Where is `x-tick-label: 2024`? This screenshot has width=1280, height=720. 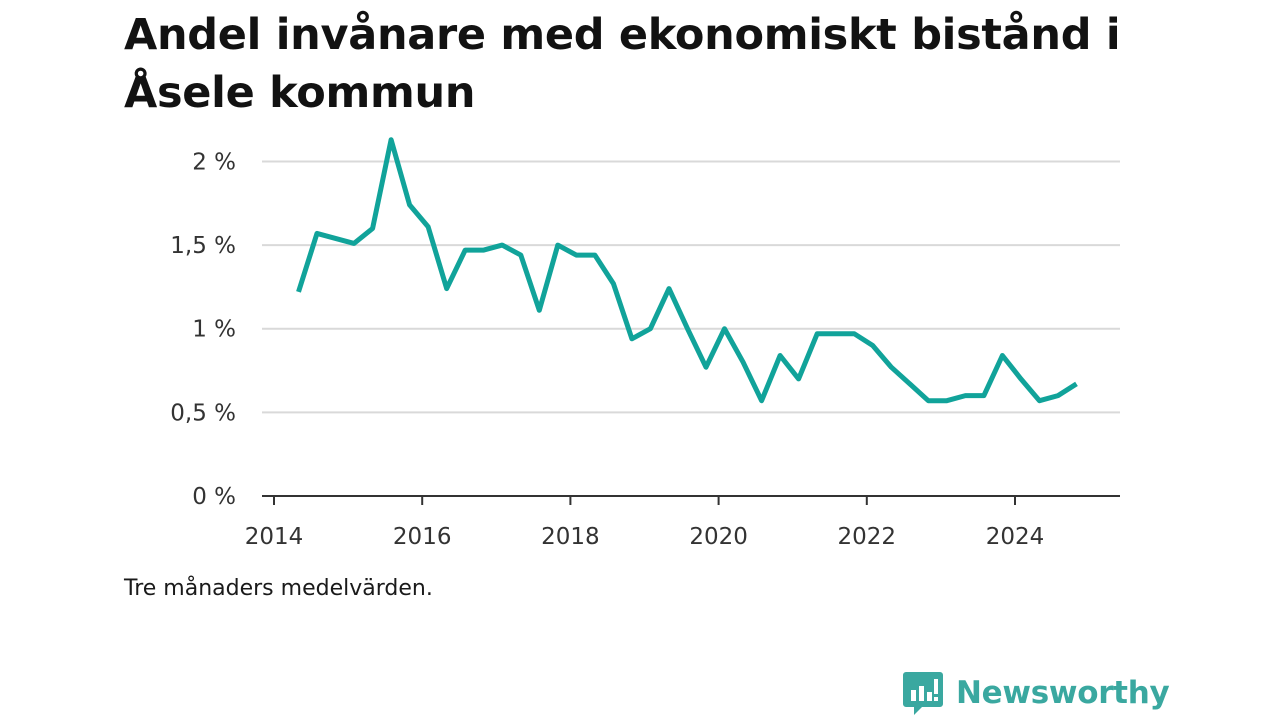
x-tick-label: 2024 is located at coordinates (1015, 537).